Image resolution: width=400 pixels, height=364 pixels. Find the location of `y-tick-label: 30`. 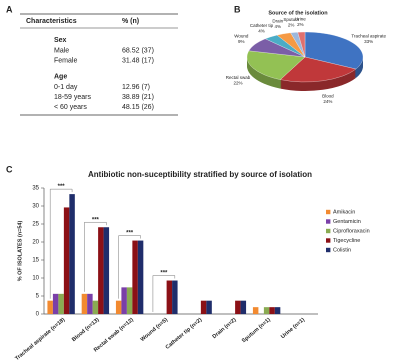

y-tick-label: 30 is located at coordinates (35, 207).